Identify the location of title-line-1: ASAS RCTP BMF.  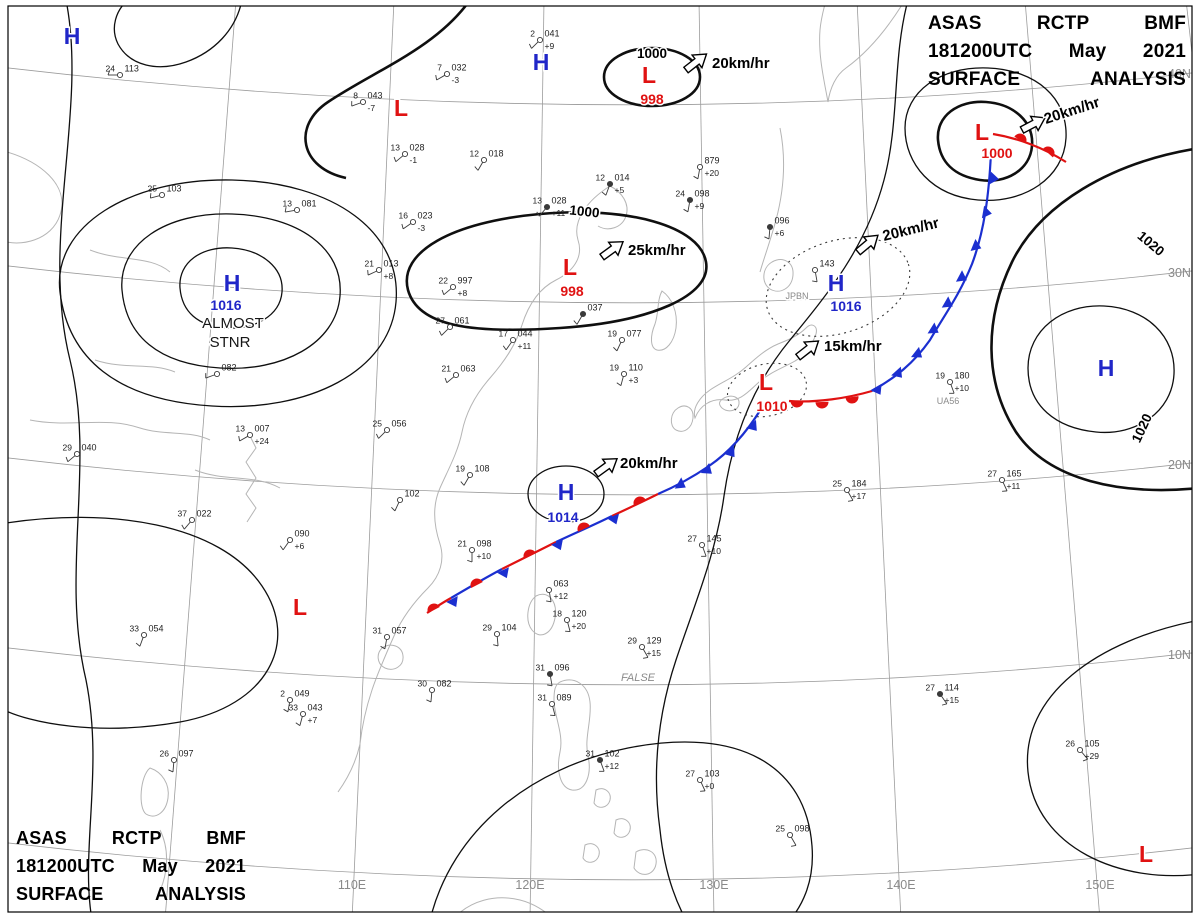
(131, 838).